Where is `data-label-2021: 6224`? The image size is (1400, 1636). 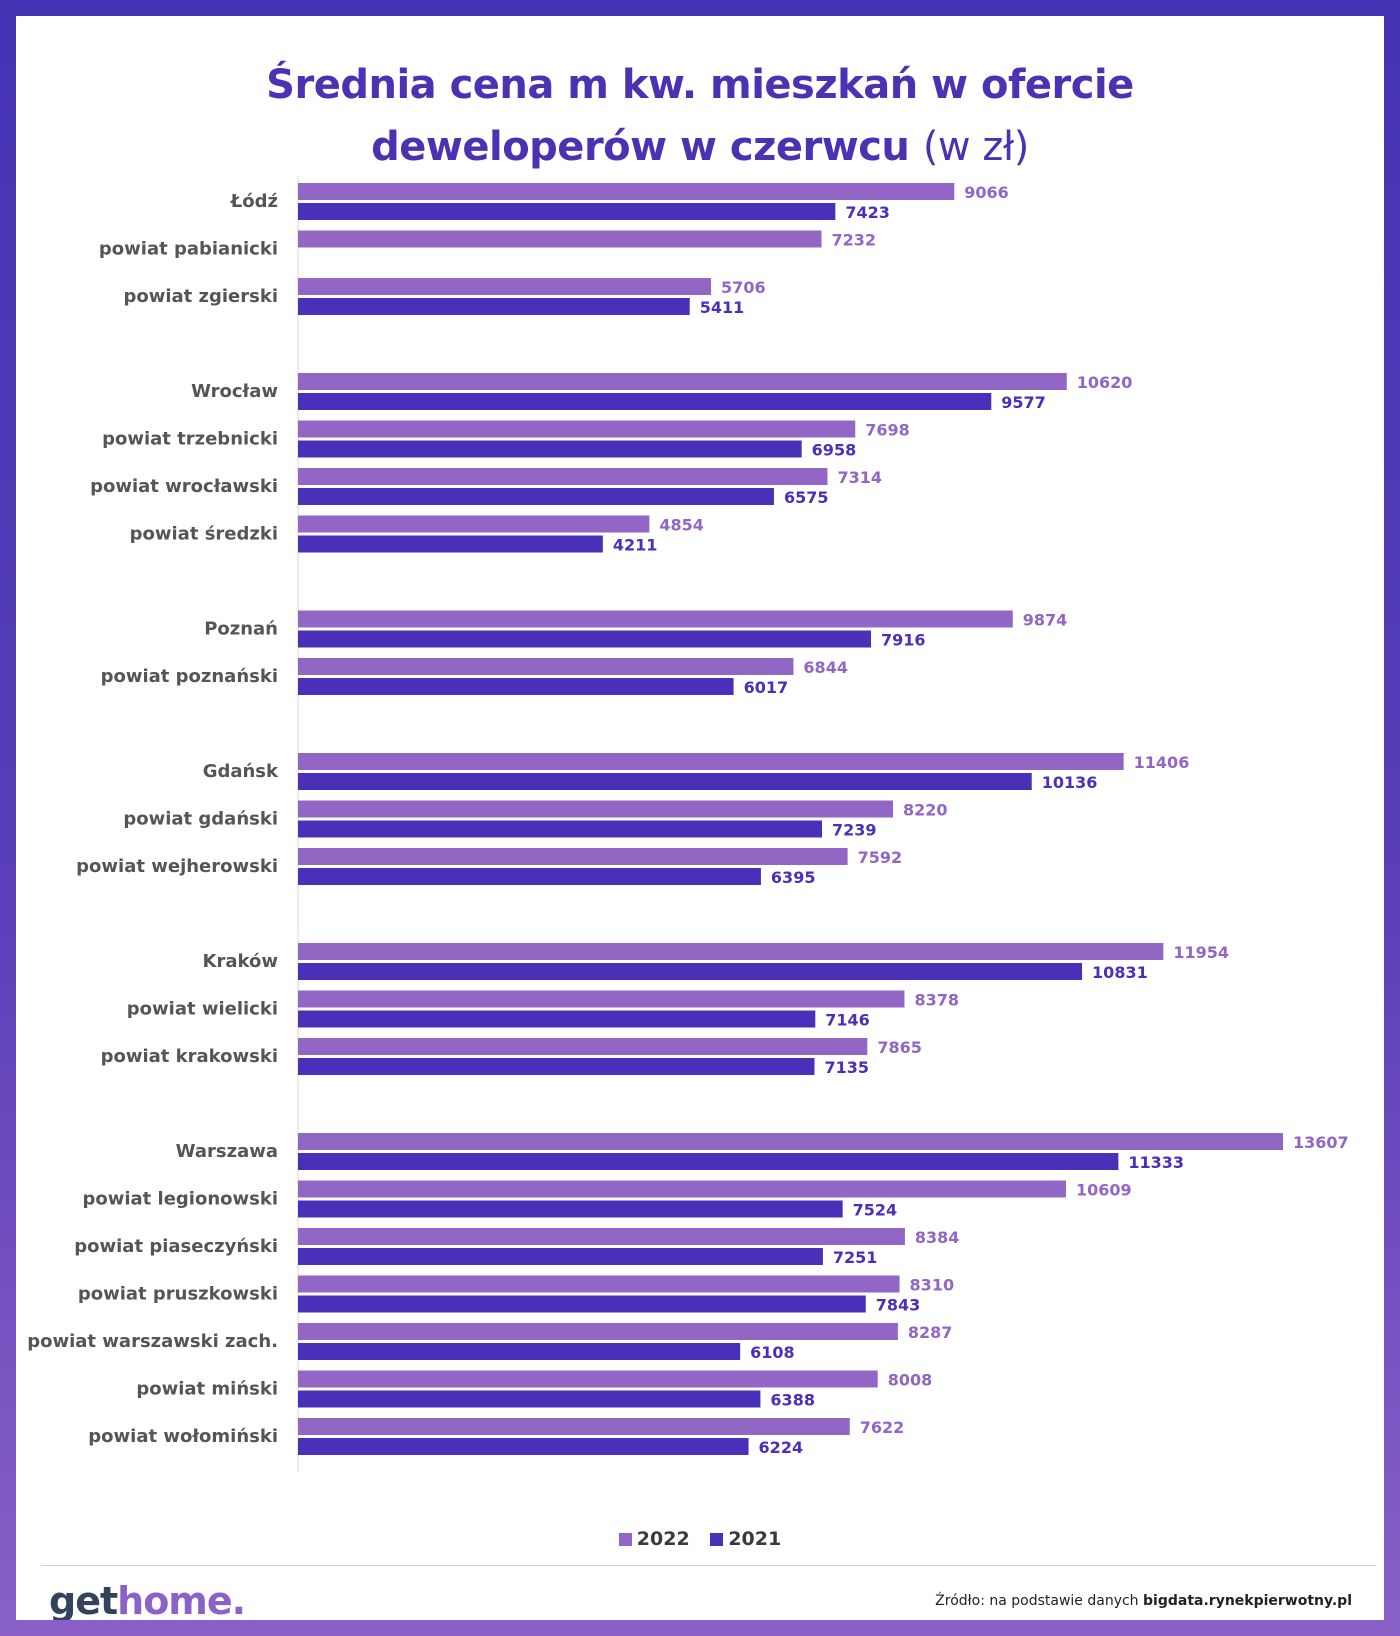
data-label-2021: 6224 is located at coordinates (781, 1447).